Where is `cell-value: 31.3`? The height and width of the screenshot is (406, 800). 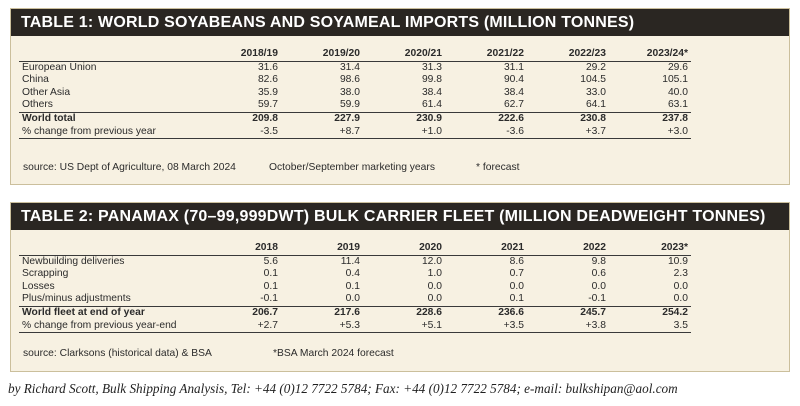
cell-value: 31.3 is located at coordinates (431, 67).